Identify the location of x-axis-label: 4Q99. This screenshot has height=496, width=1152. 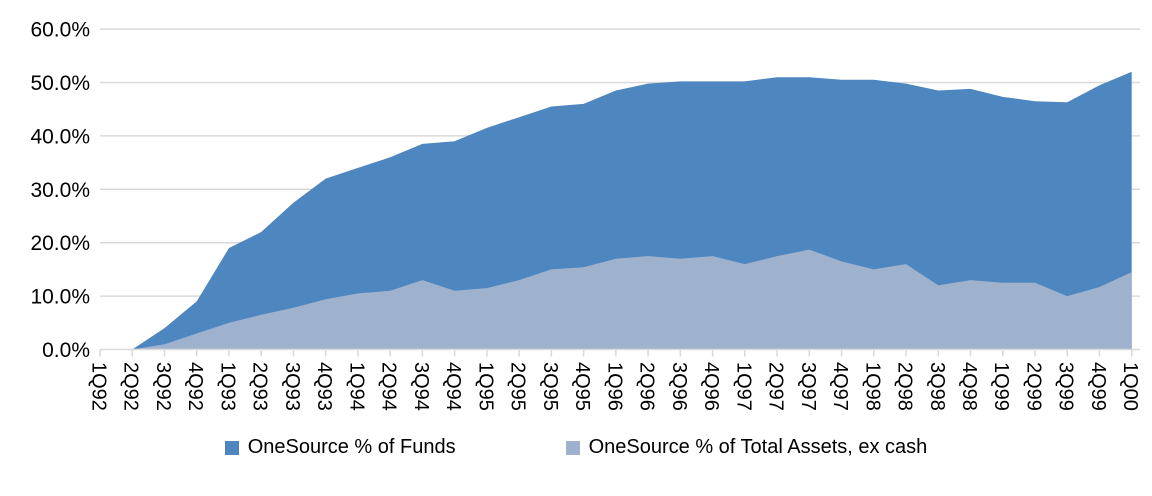
(1098, 386).